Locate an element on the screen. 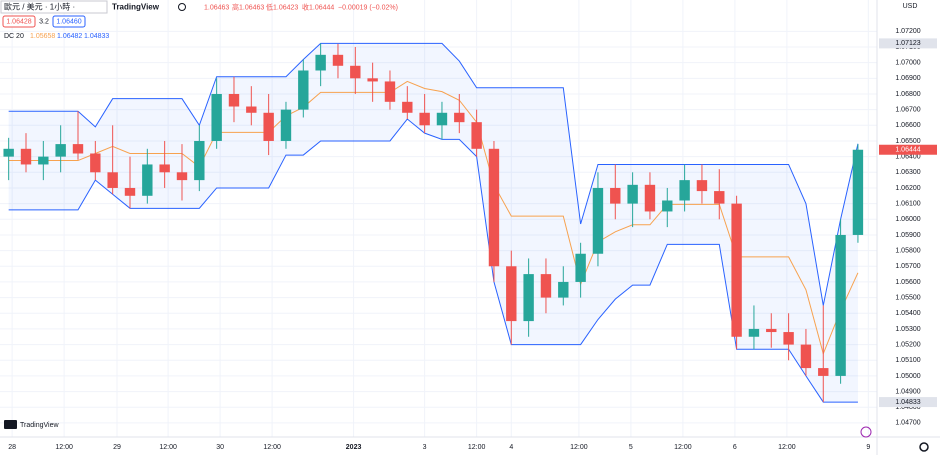  settings-icon is located at coordinates (924, 447).